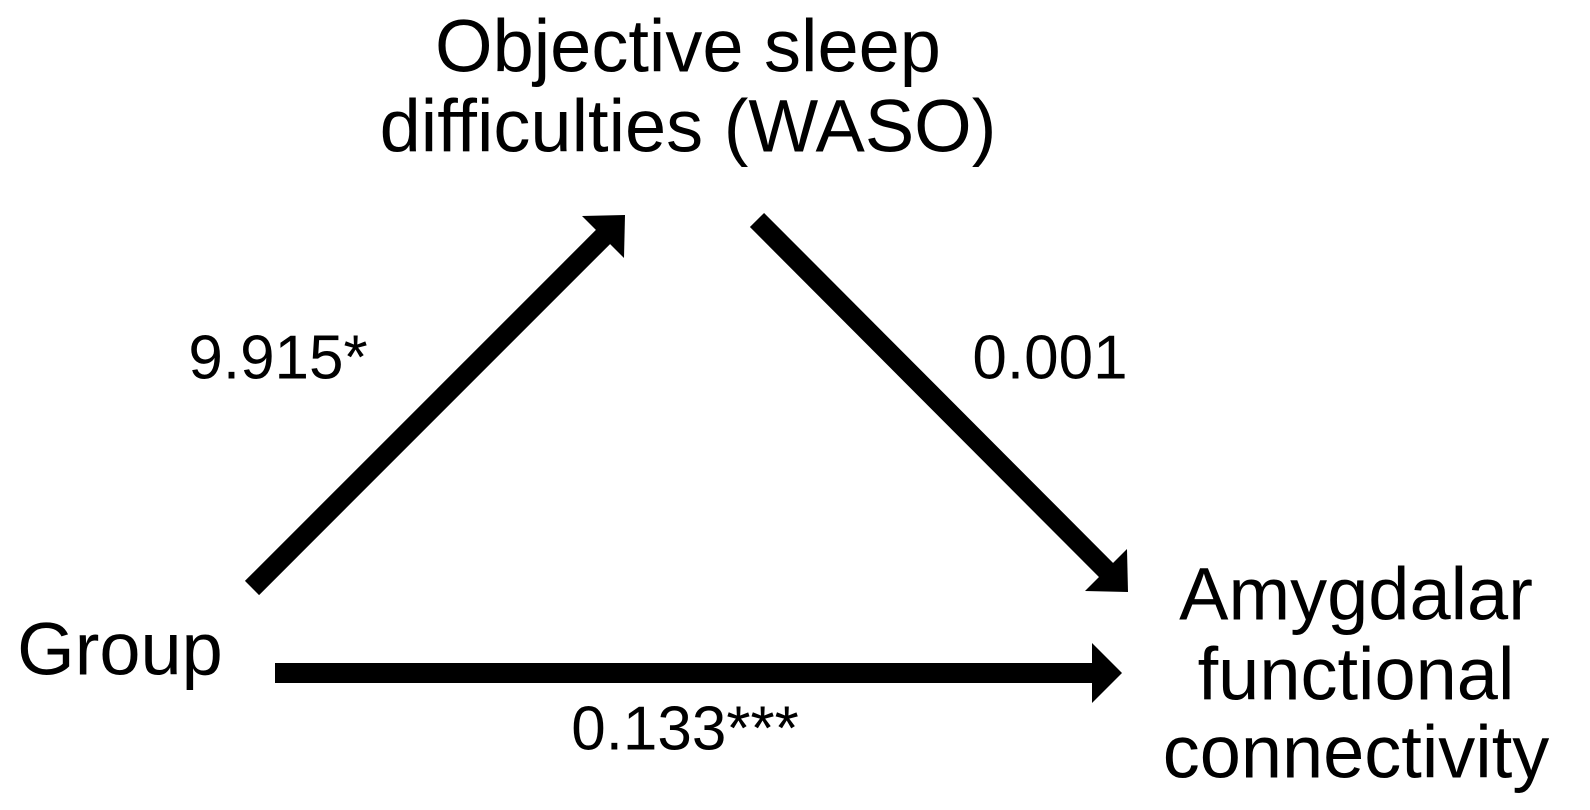  Describe the element at coordinates (688, 126) in the screenshot. I see `node-label: difficulties (WASO)` at that location.